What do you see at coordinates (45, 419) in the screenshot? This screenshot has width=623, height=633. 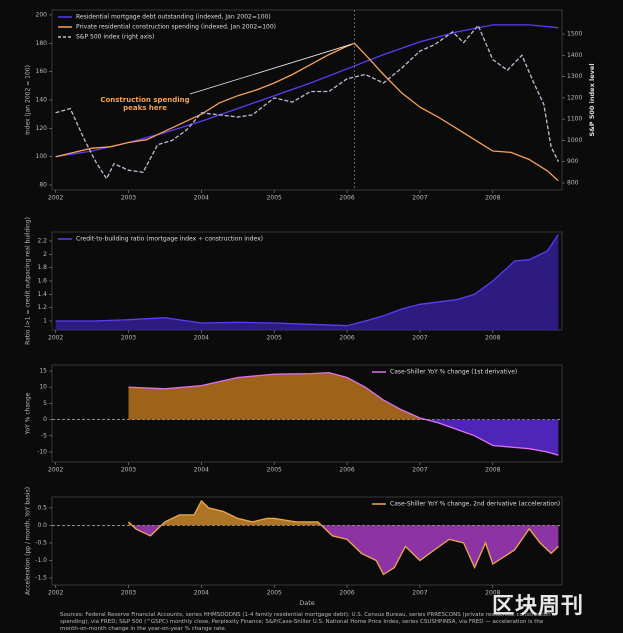 I see `y-tick-label: 0` at bounding box center [45, 419].